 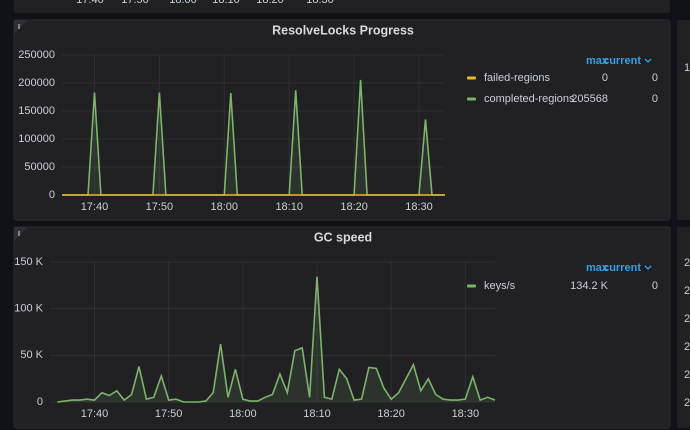 I want to click on chart-title: GC speed, so click(x=343, y=237).